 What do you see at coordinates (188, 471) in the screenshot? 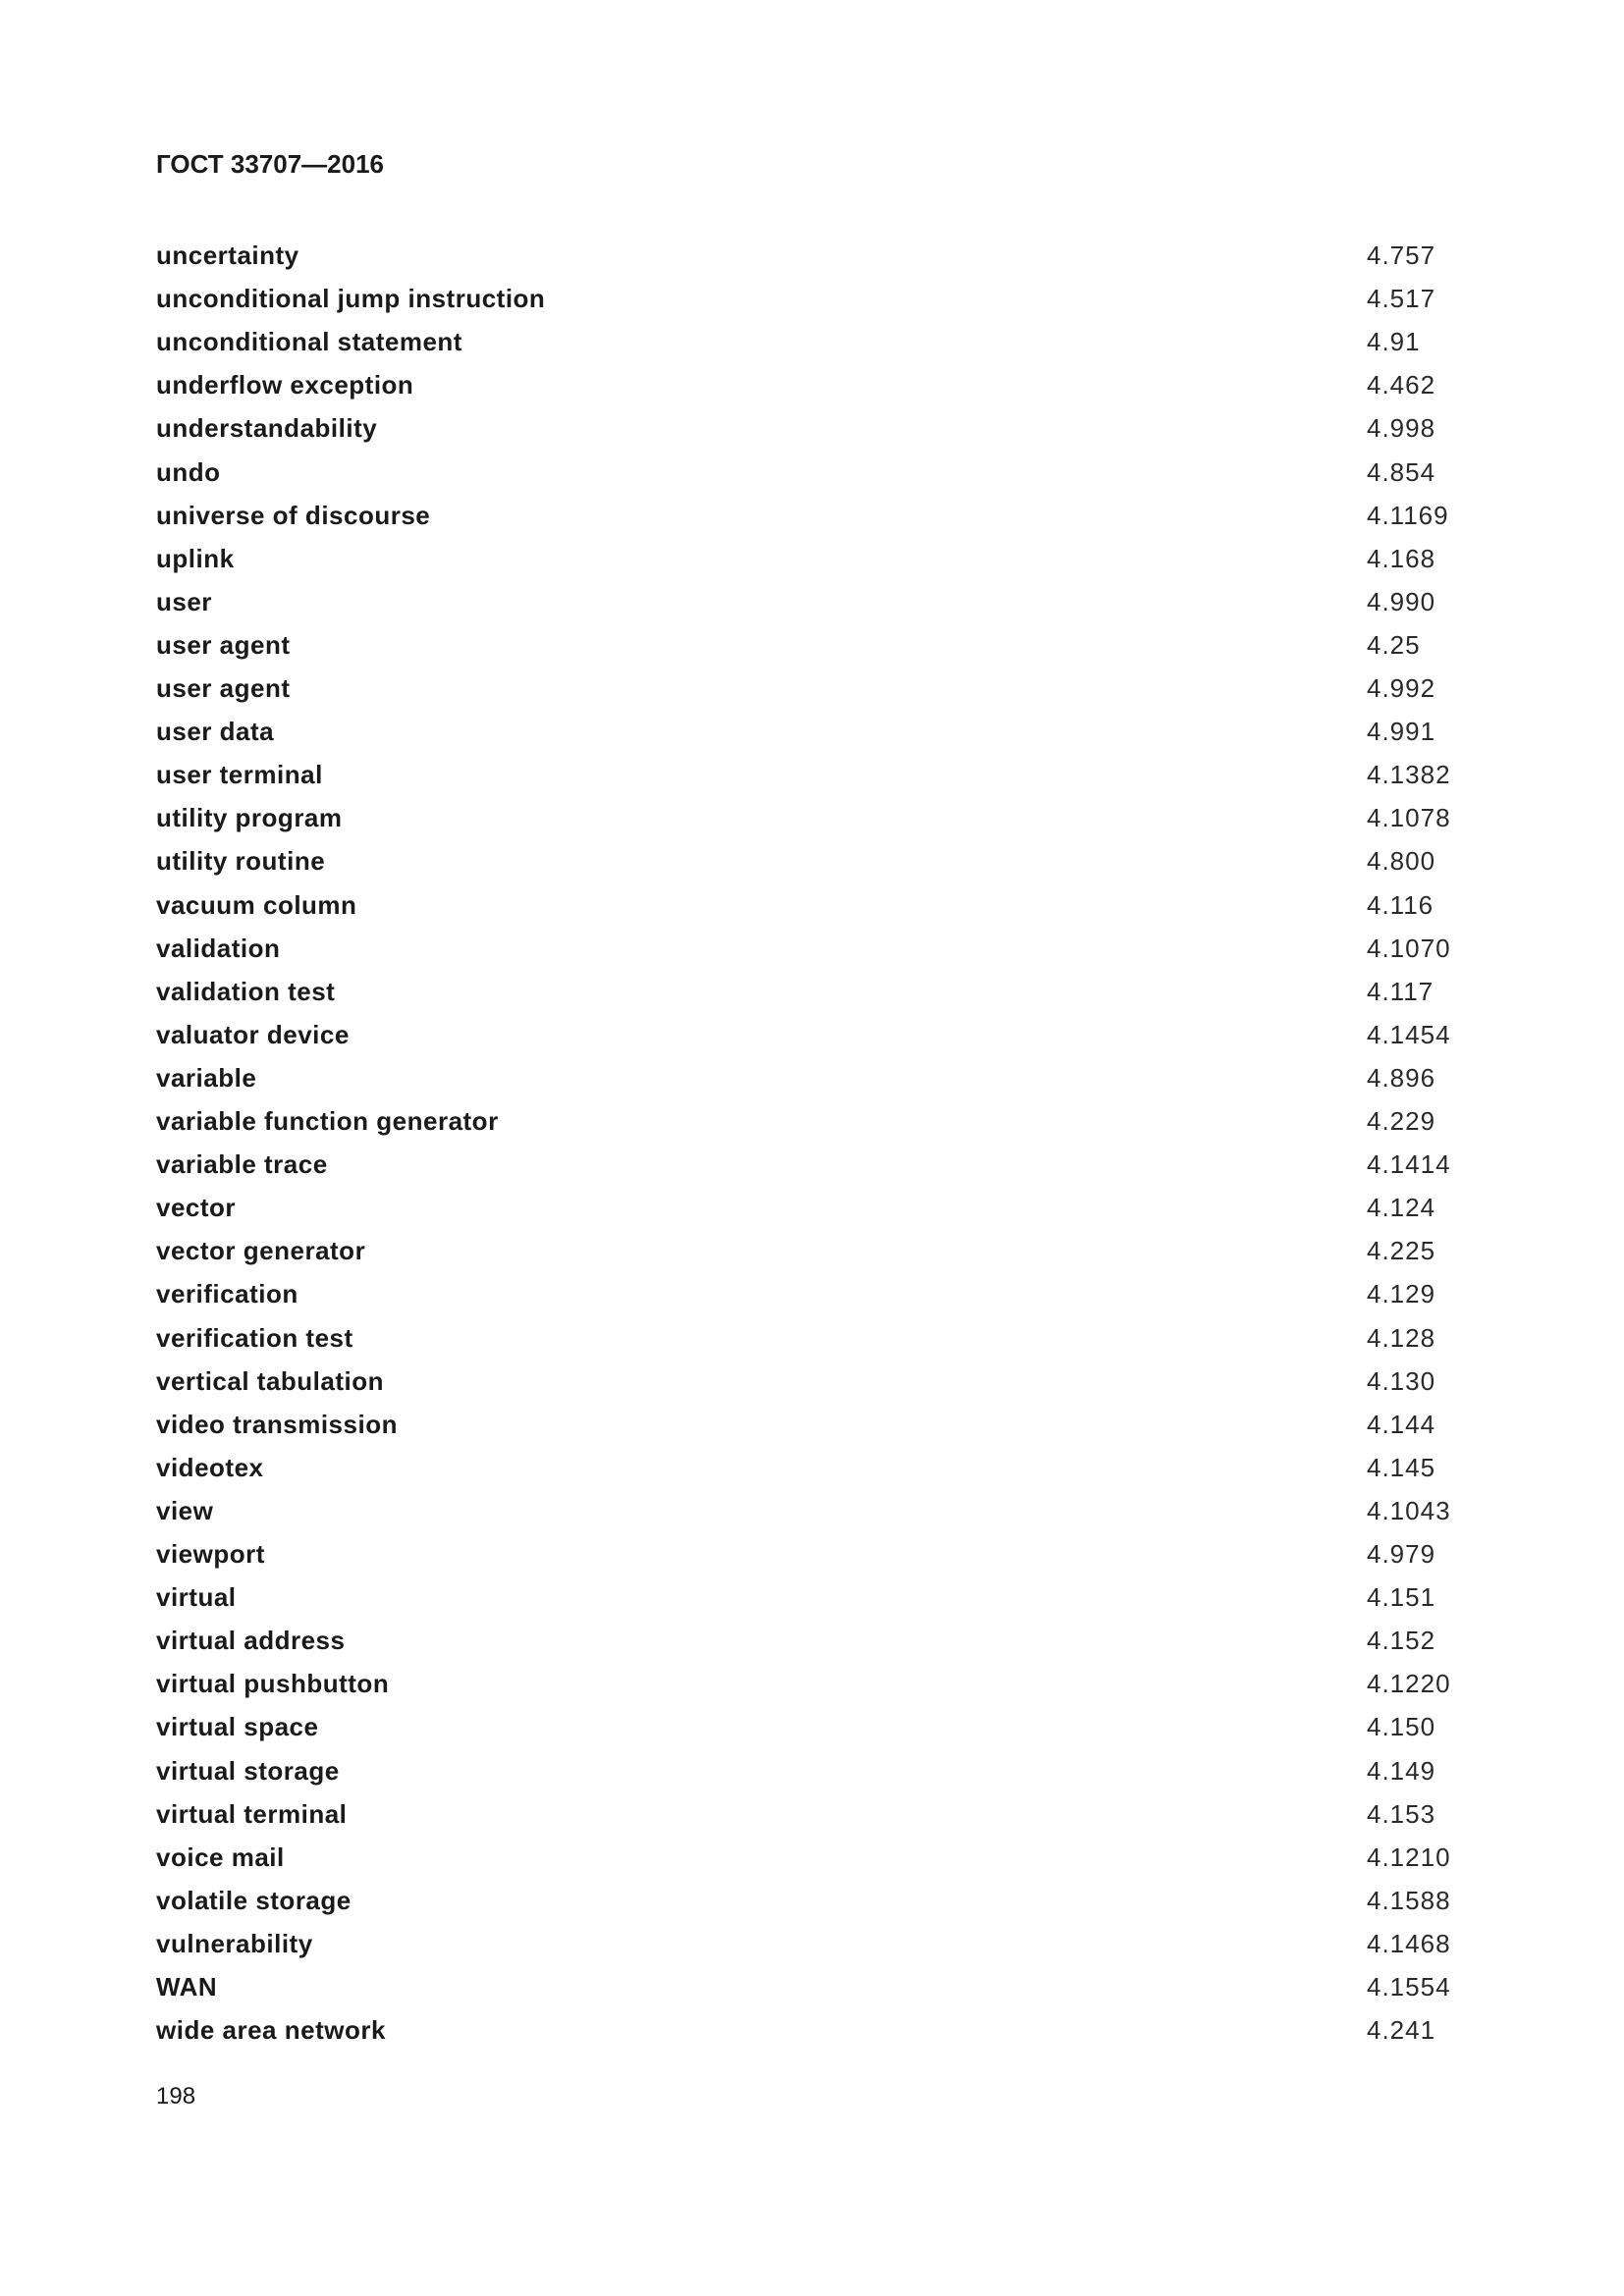
I see `entry-term: undo` at bounding box center [188, 471].